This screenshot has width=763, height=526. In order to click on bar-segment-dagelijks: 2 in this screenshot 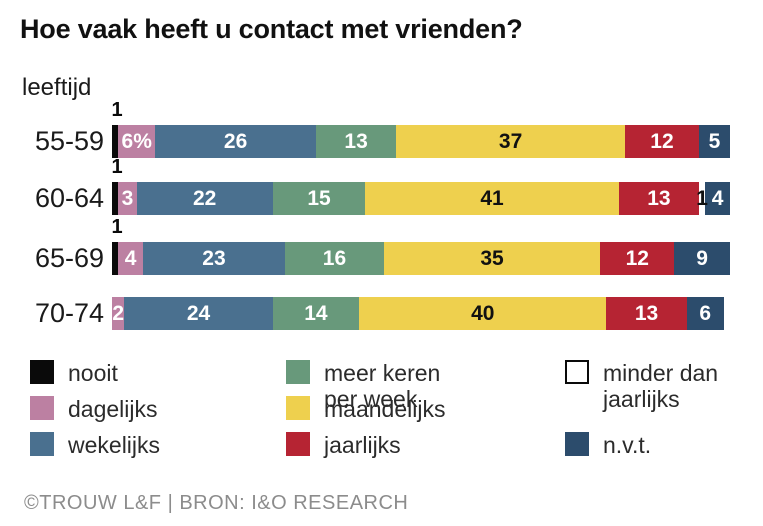, I will do `click(118, 313)`.